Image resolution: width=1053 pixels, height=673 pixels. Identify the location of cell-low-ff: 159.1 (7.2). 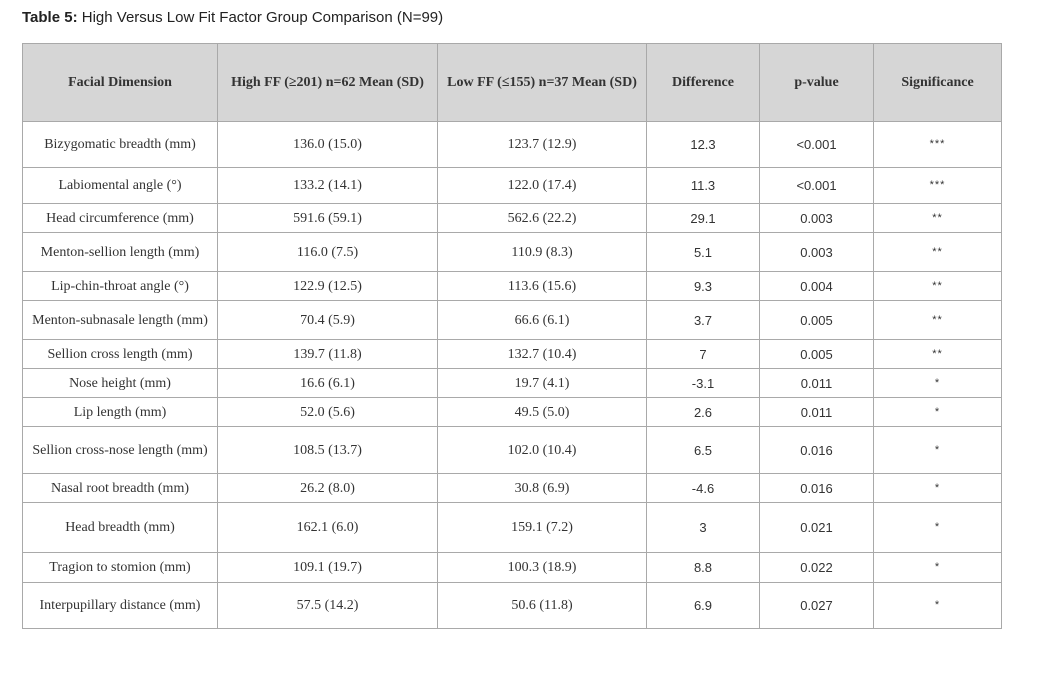
(542, 527).